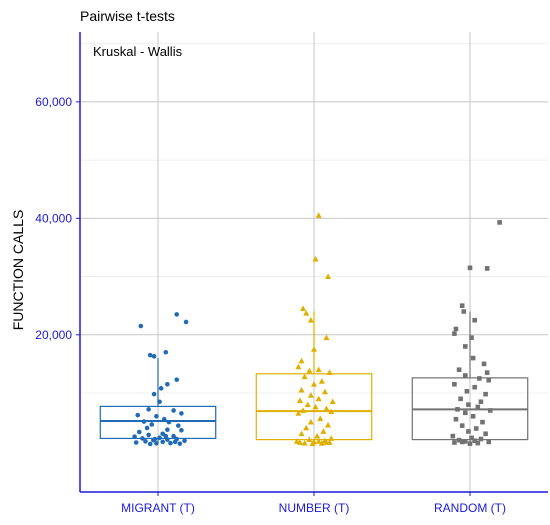 The height and width of the screenshot is (525, 550). Describe the element at coordinates (18, 270) in the screenshot. I see `y-axis-label: FUNCTION CALLS` at that location.